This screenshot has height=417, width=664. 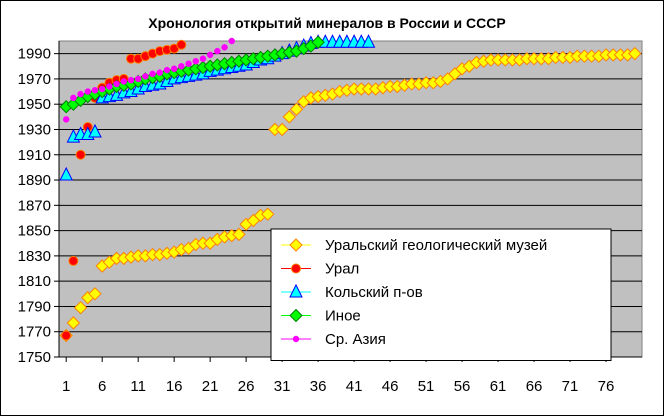 I want to click on y-tick-label: 1970, so click(x=34, y=79).